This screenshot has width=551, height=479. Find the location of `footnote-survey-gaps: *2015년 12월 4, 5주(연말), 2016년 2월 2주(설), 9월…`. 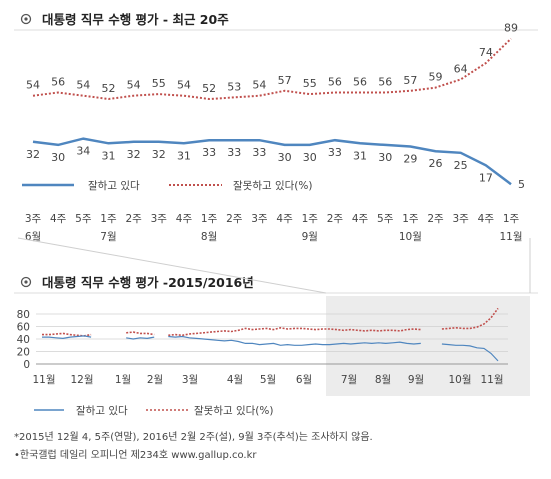

footnote-survey-gaps: *2015년 12월 4, 5주(연말), 2016년 2월 2주(설), 9월… is located at coordinates (193, 436).